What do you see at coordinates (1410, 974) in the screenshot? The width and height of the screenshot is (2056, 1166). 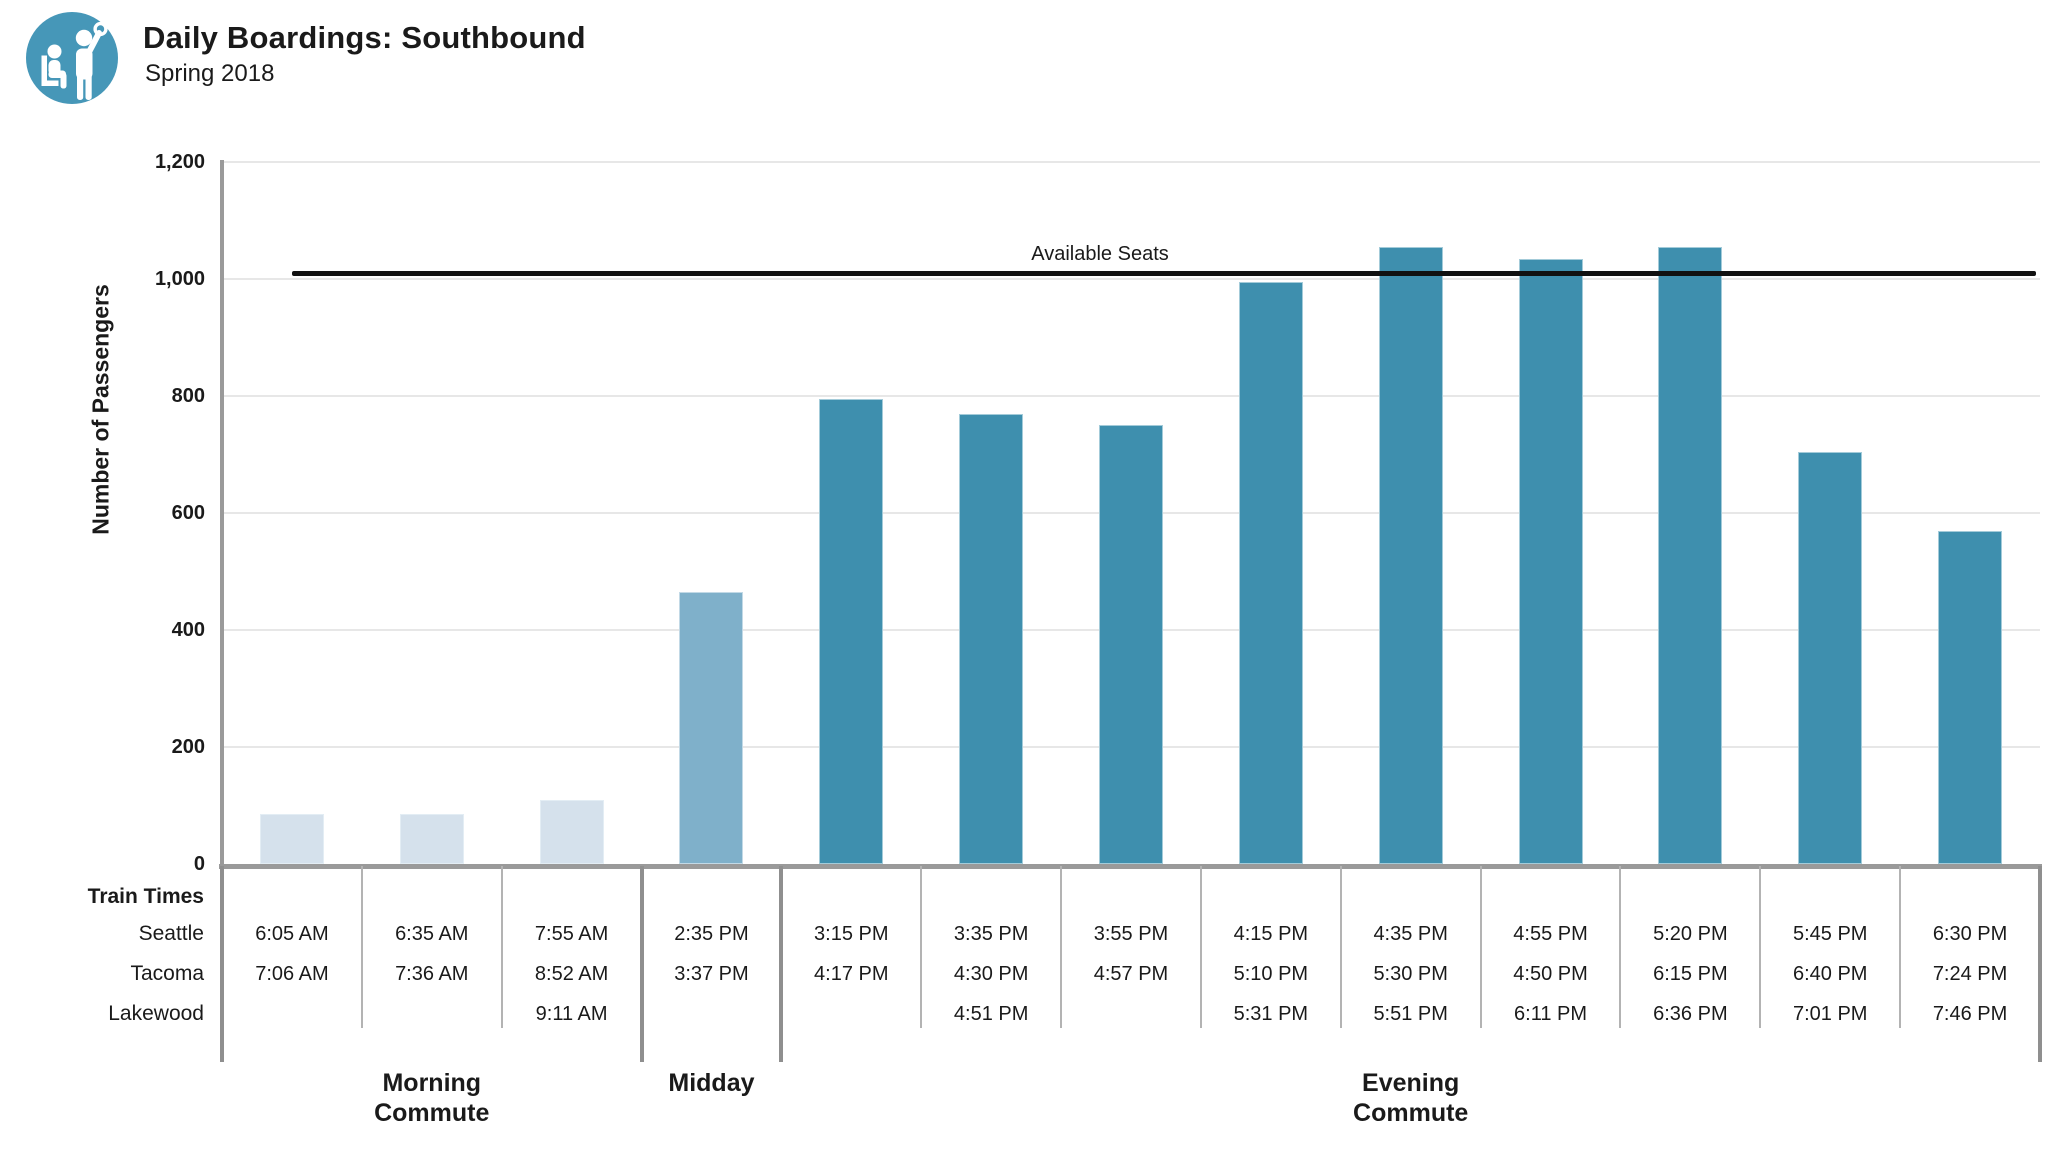 I see `time-cell: 5:30 PM` at bounding box center [1410, 974].